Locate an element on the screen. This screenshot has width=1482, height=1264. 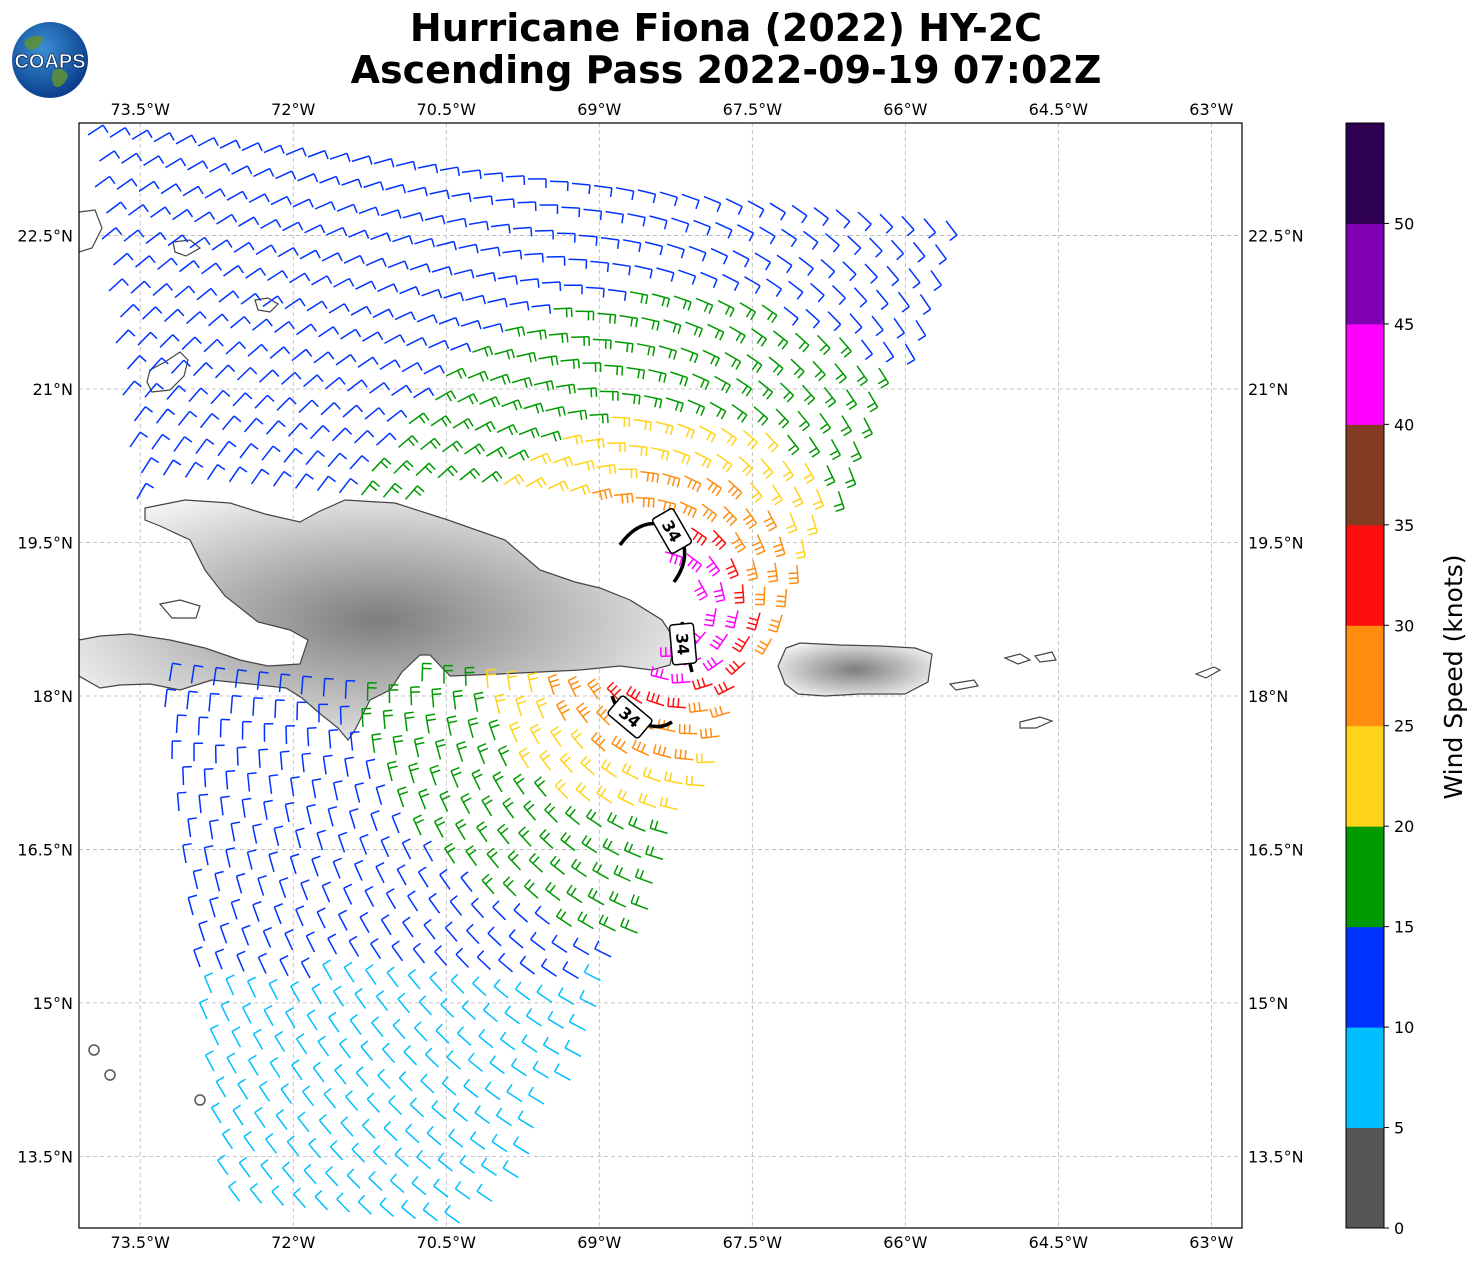
lon-label-bottom: 72°W is located at coordinates (293, 1242).